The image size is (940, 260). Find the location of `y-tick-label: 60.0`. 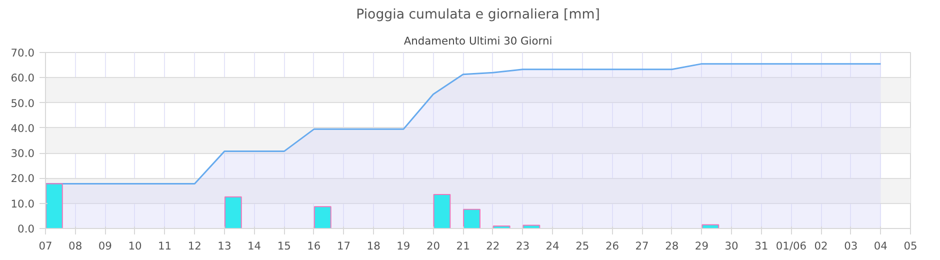

y-tick-label: 60.0 is located at coordinates (22, 78).